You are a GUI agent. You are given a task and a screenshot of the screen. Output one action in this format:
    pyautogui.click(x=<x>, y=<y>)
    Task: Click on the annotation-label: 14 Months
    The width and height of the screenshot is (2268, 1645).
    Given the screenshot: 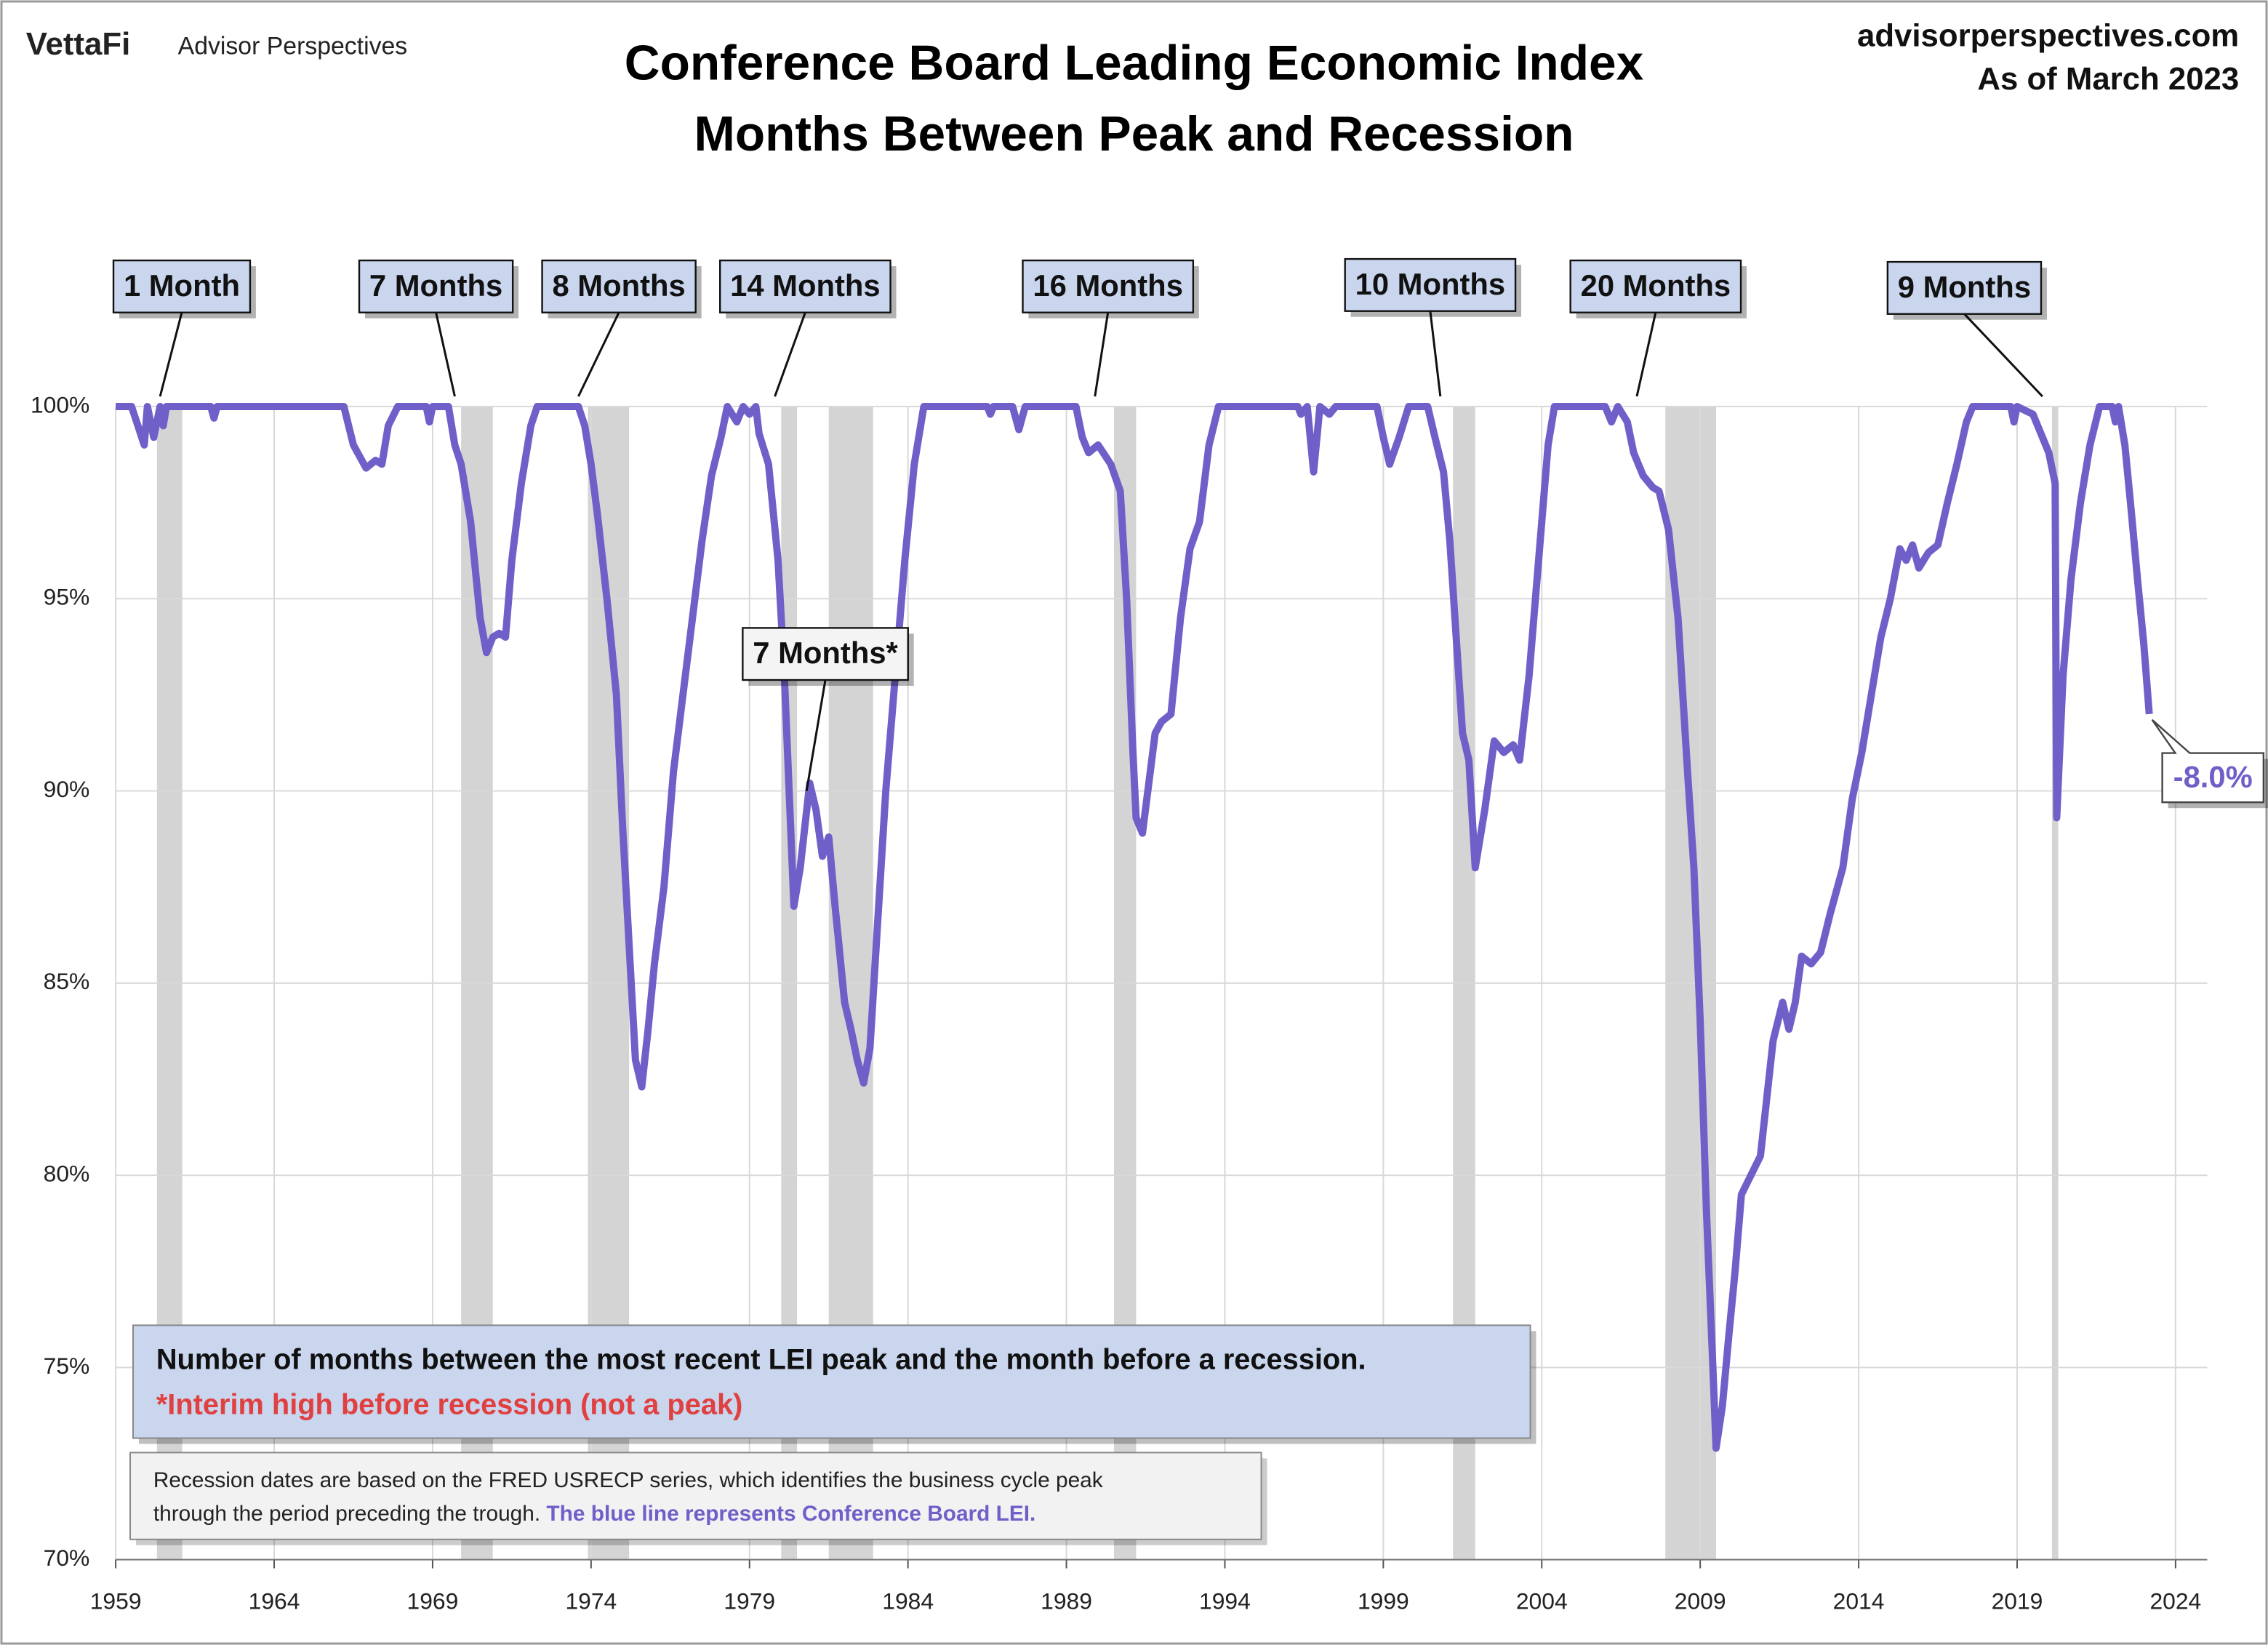 What is the action you would take?
    pyautogui.click(x=805, y=285)
    